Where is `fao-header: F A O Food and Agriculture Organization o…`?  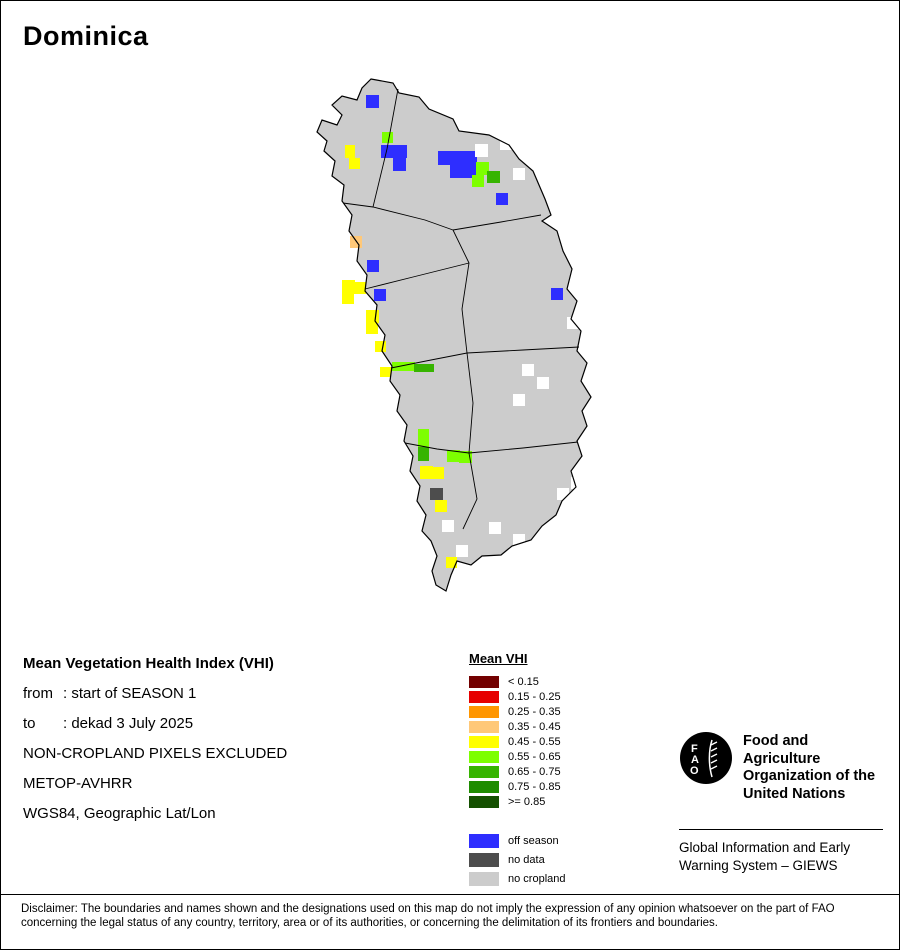 fao-header: F A O Food and Agriculture Organization o… is located at coordinates (781, 767).